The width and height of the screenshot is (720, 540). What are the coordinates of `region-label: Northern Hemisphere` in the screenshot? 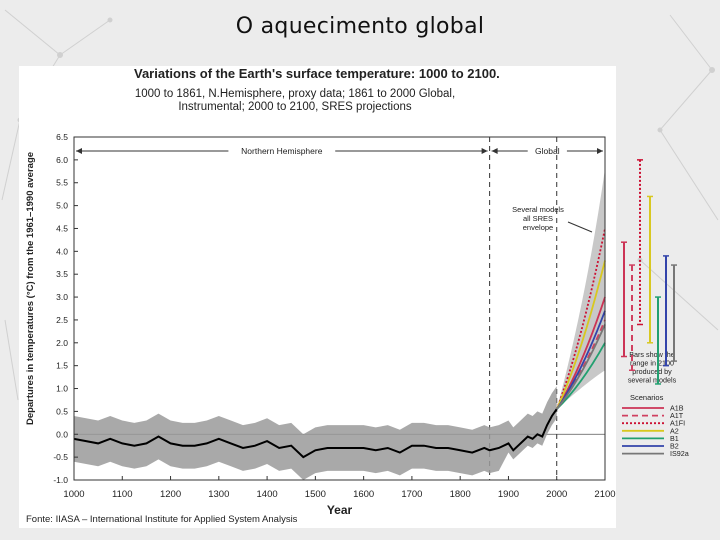 It's located at (282, 151).